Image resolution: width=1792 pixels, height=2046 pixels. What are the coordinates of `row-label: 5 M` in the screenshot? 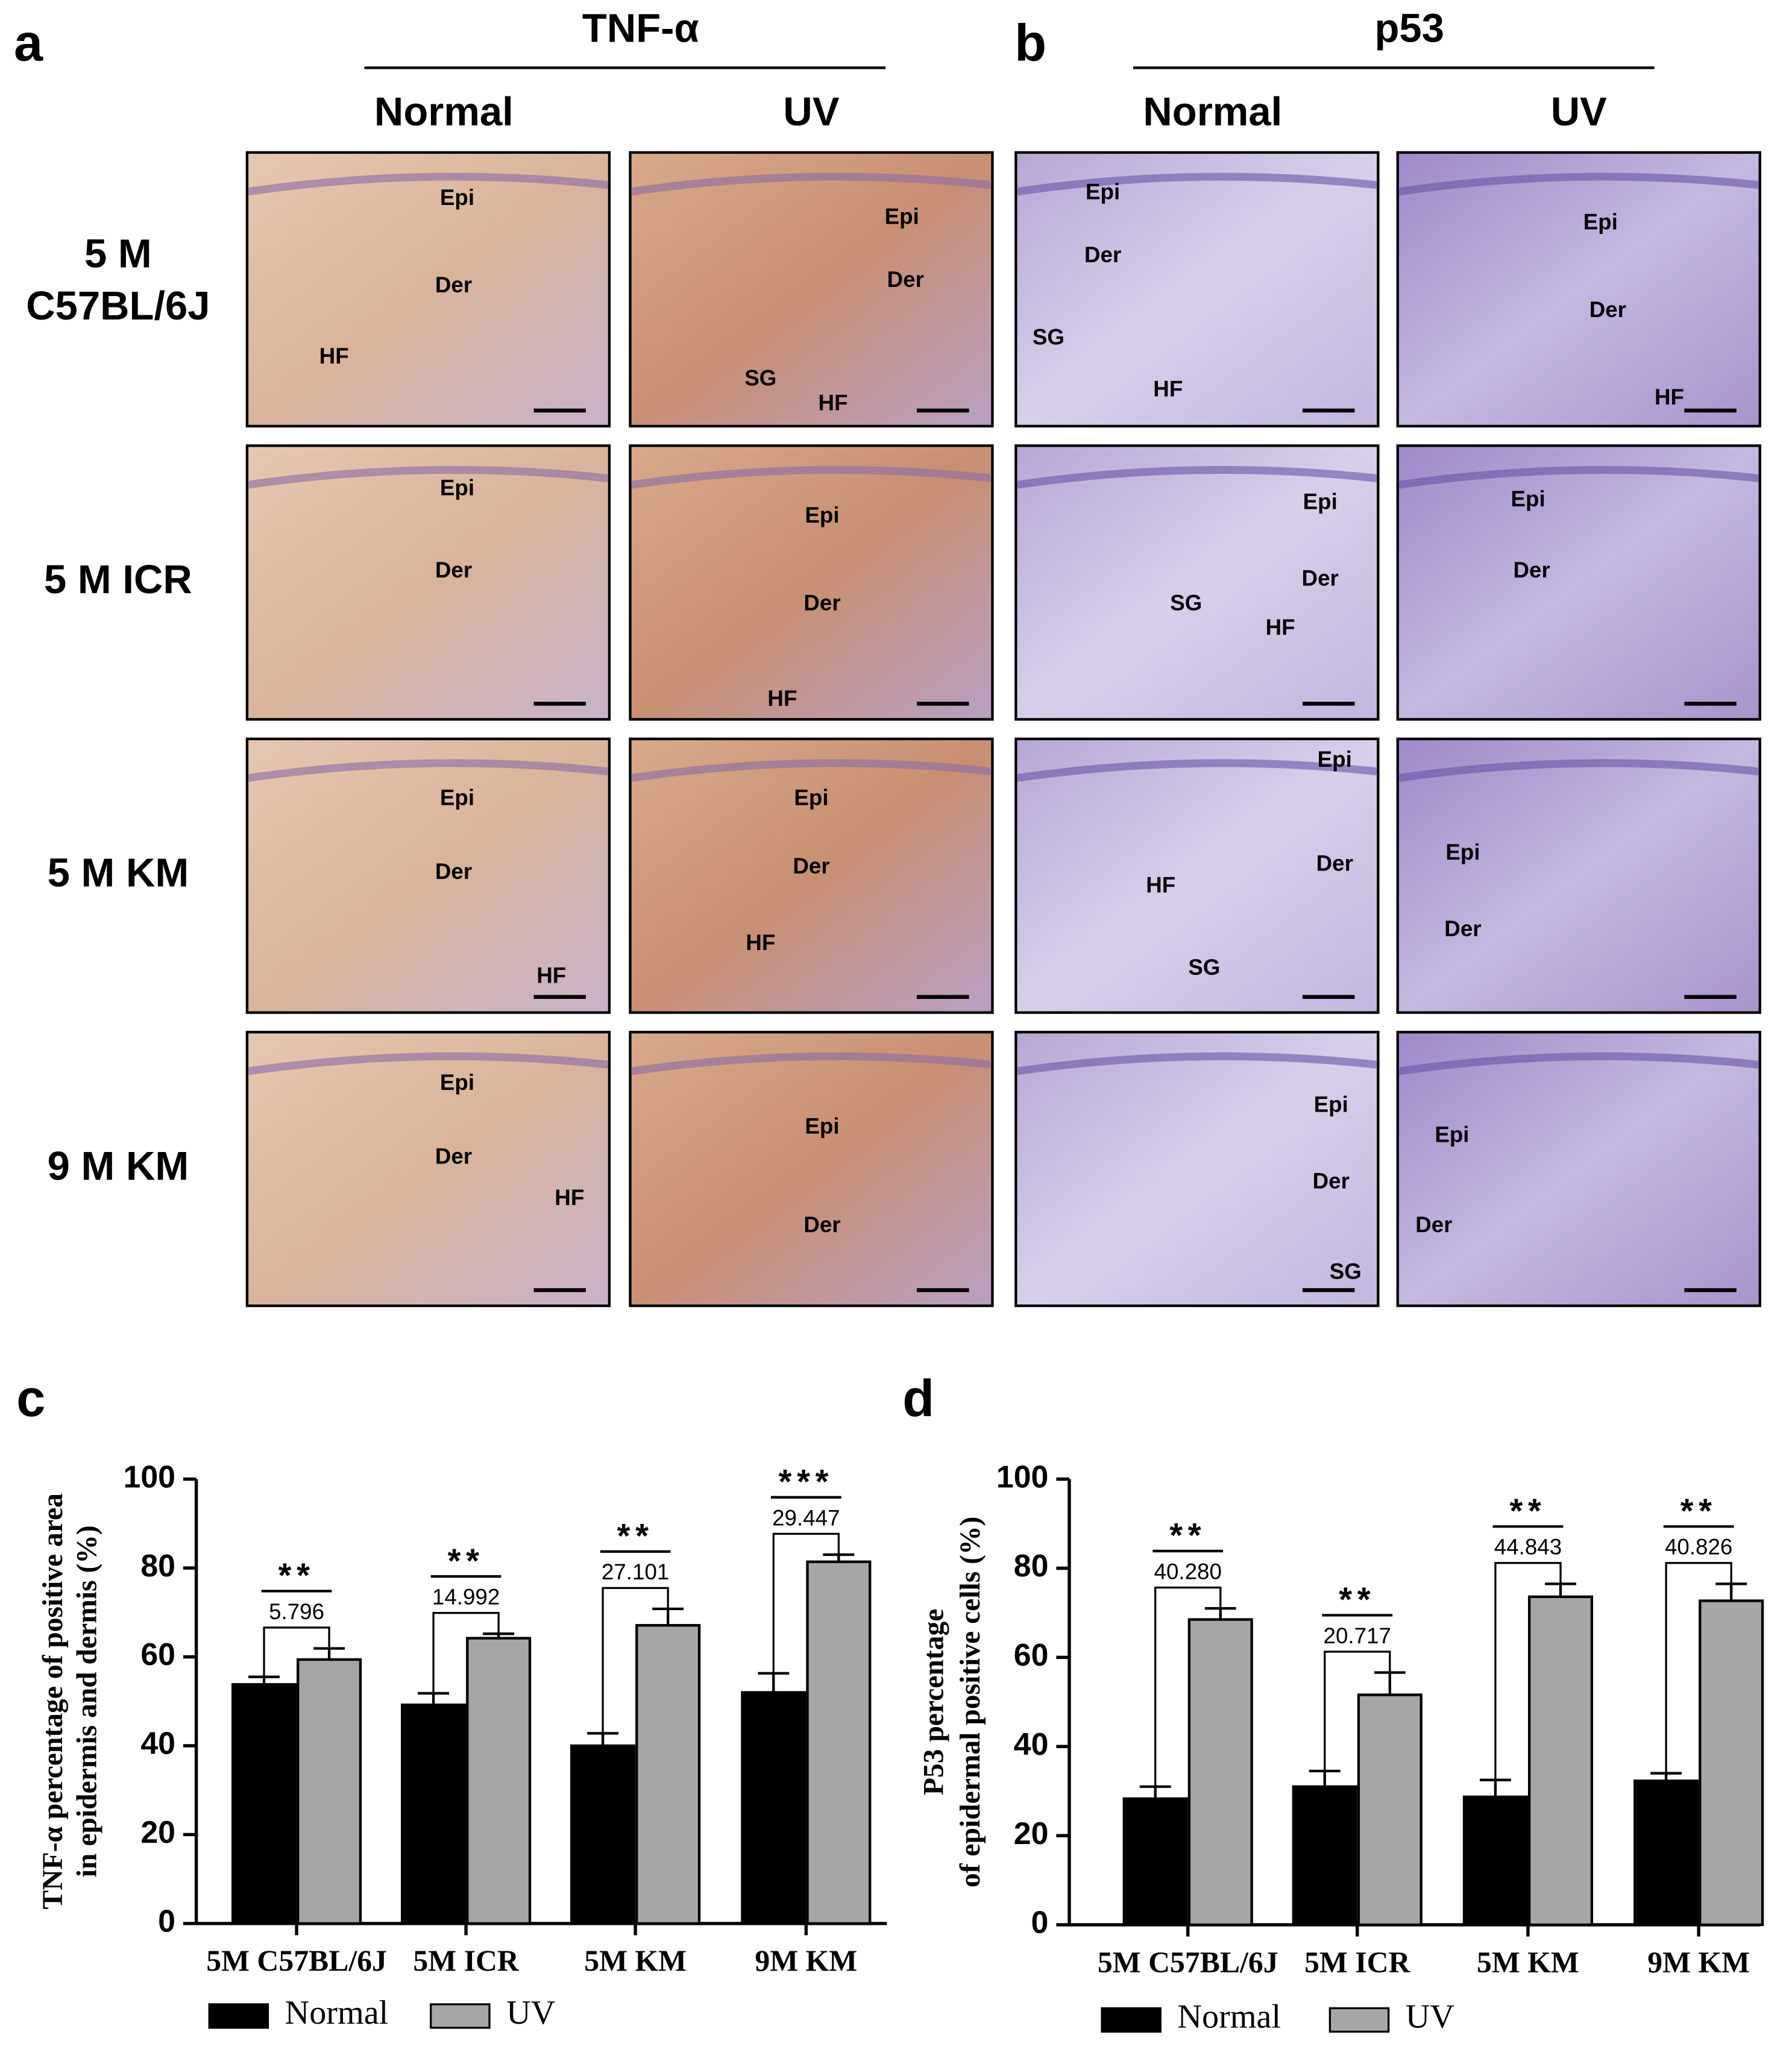 It's located at (118, 254).